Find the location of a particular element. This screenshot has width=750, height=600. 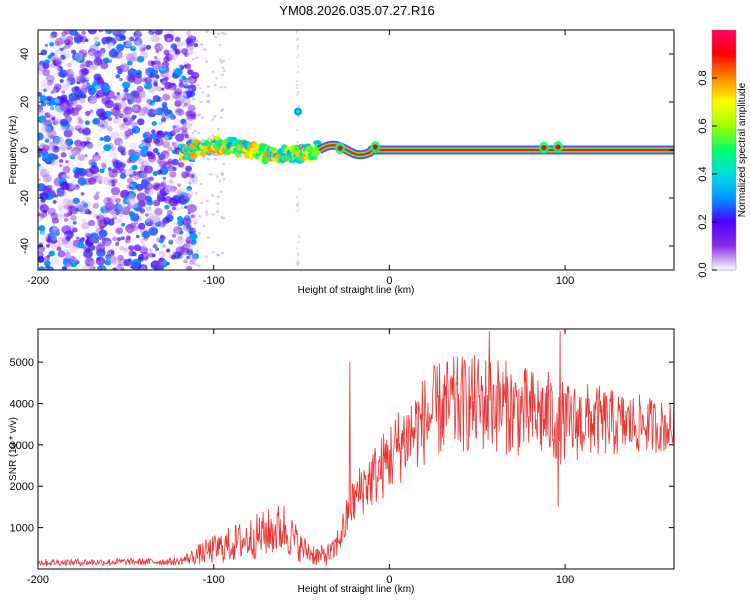

x-tick-label: -200 is located at coordinates (38, 281).